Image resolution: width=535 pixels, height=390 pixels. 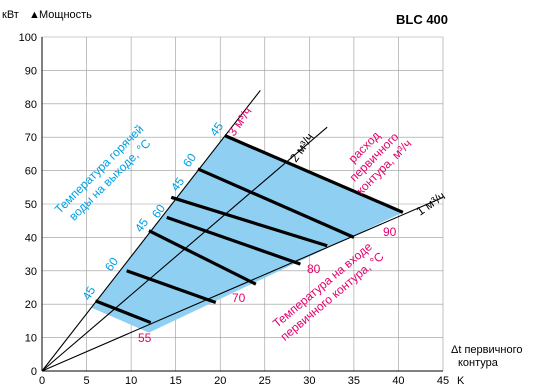 What do you see at coordinates (380, 163) in the screenshot?
I see `flow-title: расход первичного контура, м³/ч` at bounding box center [380, 163].